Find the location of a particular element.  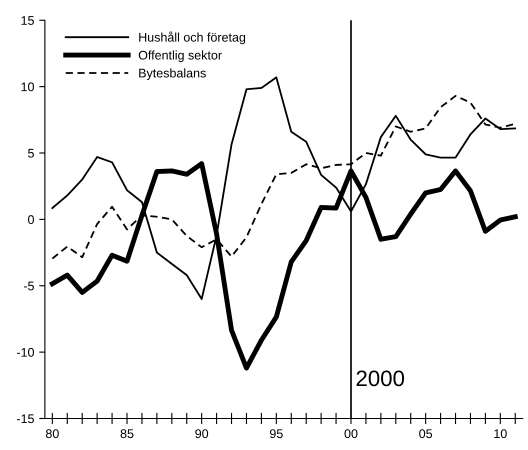

legend-label: Offentlig sektor is located at coordinates (180, 56).